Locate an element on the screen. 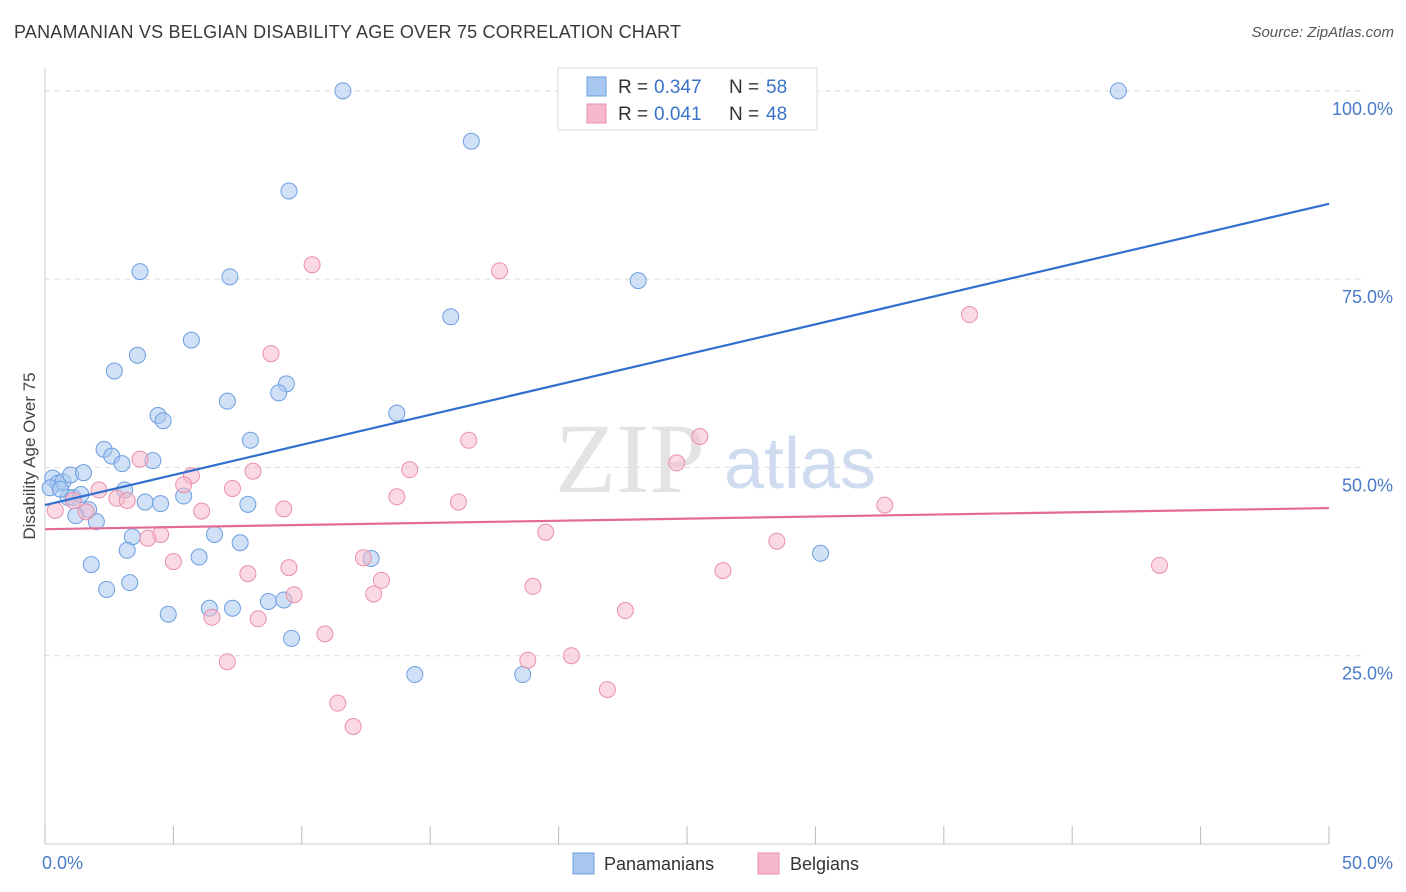  y-tick-label: 50.0% is located at coordinates (1367, 485).